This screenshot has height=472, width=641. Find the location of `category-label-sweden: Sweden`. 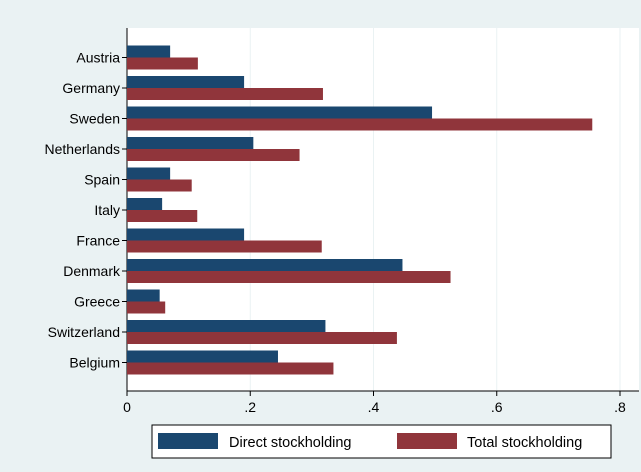

category-label-sweden: Sweden is located at coordinates (94, 119).